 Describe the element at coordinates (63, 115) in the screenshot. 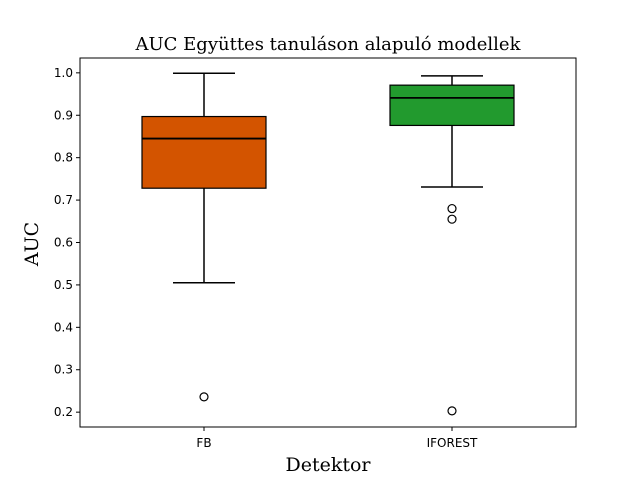

I see `y-tick-label: 0.9` at that location.